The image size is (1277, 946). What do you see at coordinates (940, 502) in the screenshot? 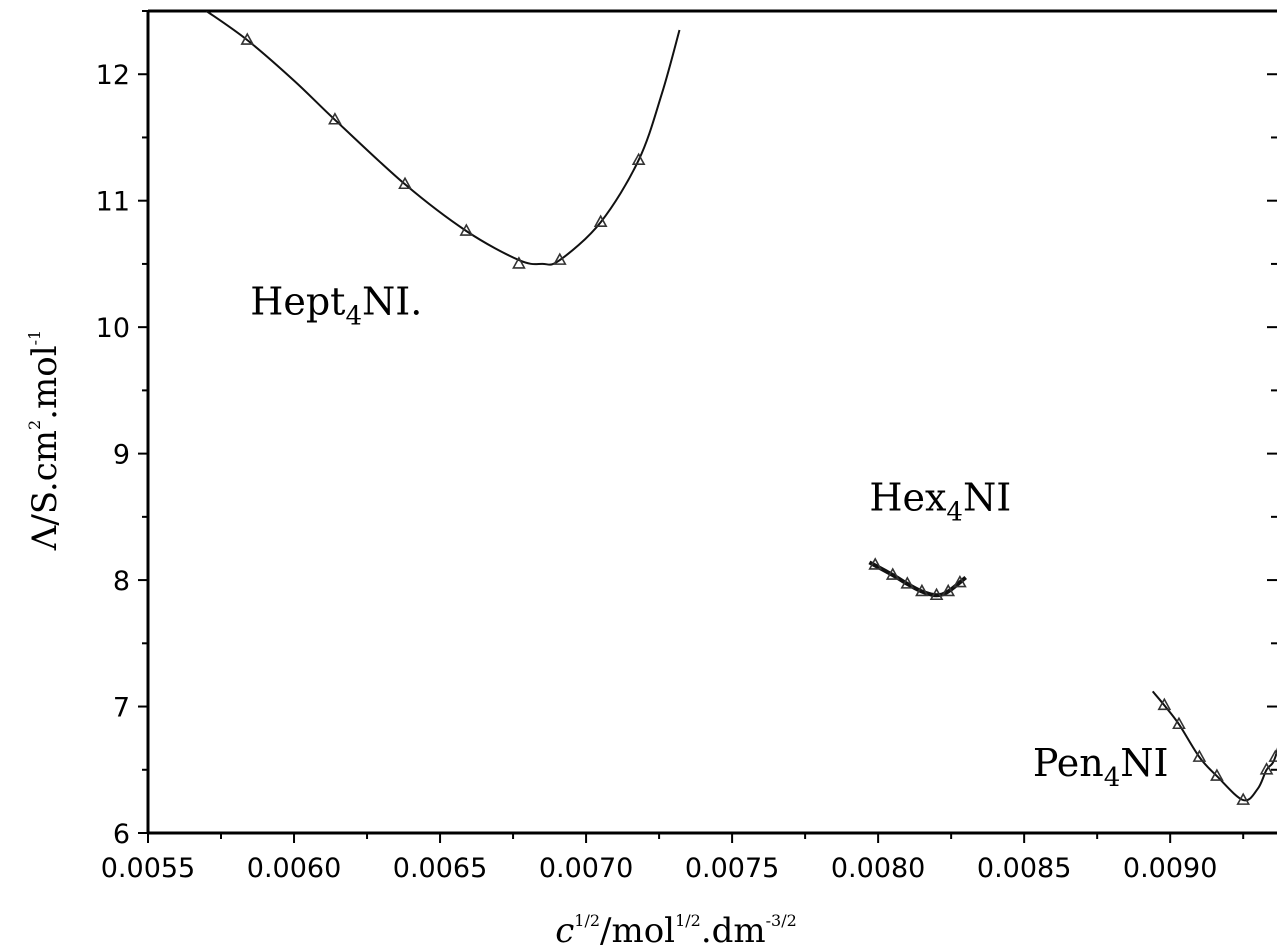
I see `hex-series-label: Hex4NI` at bounding box center [940, 502].